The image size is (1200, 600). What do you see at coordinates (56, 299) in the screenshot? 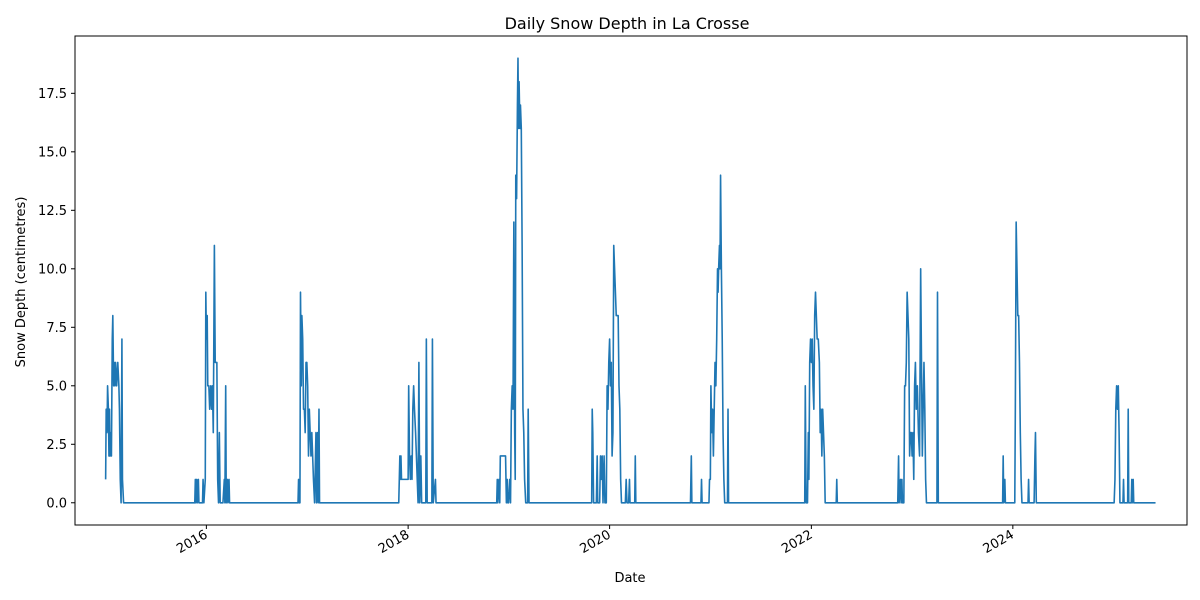
I see `y-axis: 0.0 2.5 5.0 7.5 10.0 12.5 15.0 17.5` at bounding box center [56, 299].